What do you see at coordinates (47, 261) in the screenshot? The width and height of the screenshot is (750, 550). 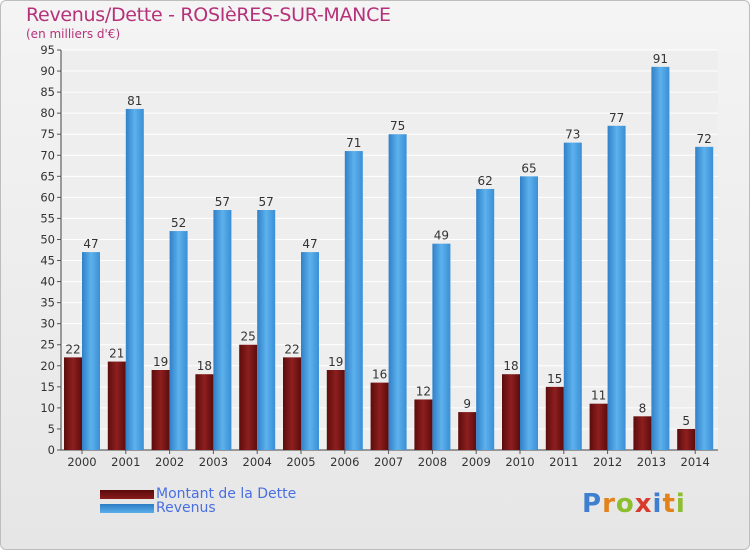 I see `y-tick-label: 45` at bounding box center [47, 261].